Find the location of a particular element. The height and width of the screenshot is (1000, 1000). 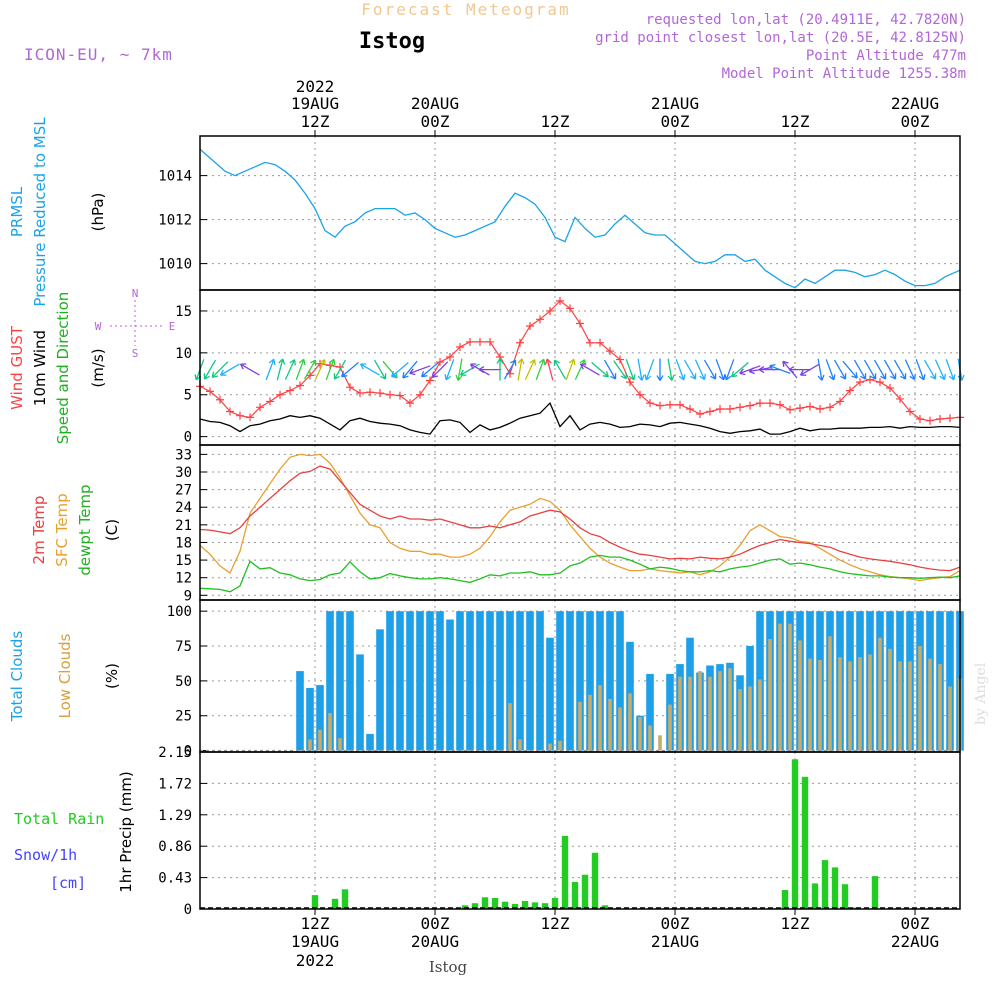

requested-coords: requested lon,lat (20.4911E, 42.7820N) is located at coordinates (806, 20).